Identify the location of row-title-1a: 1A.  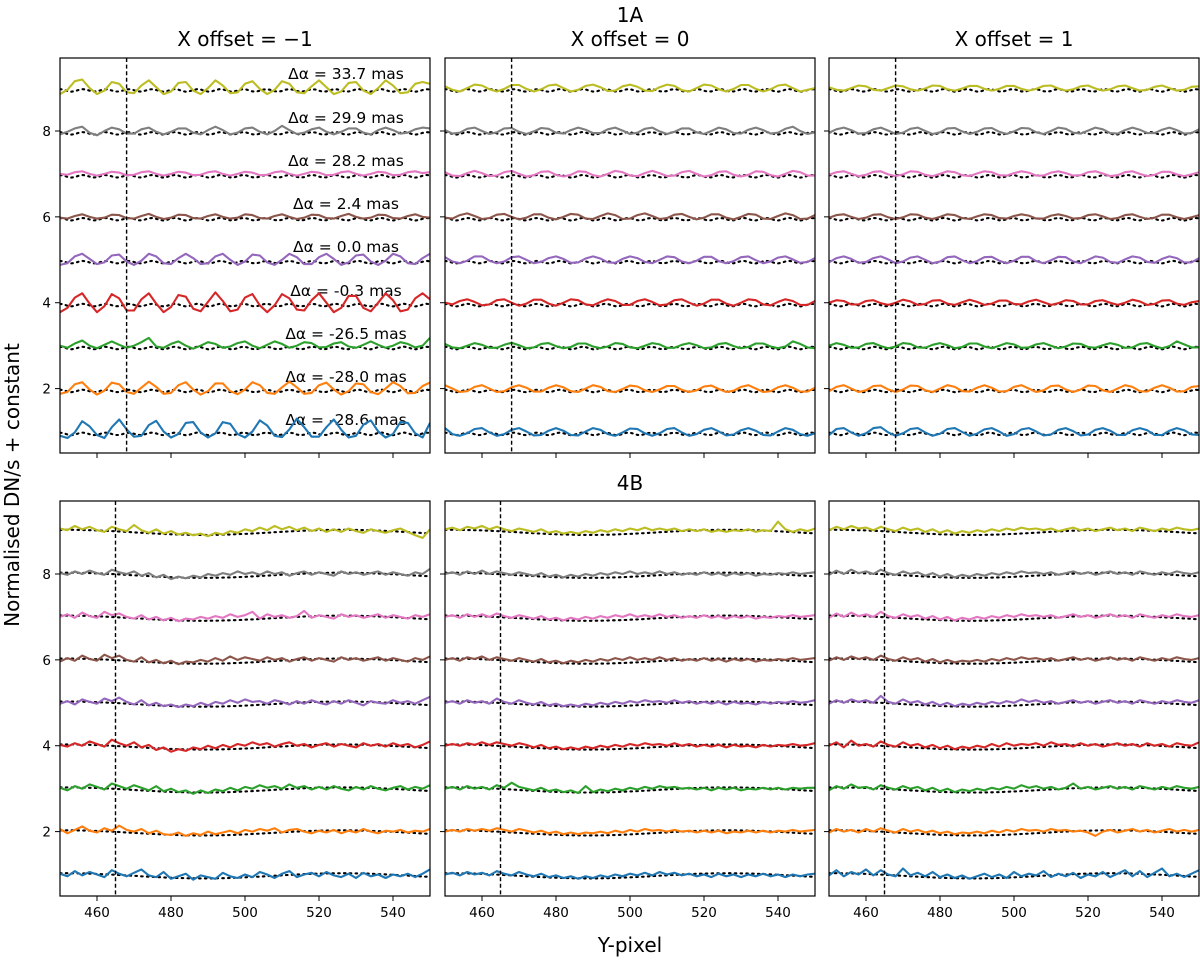
(630, 15).